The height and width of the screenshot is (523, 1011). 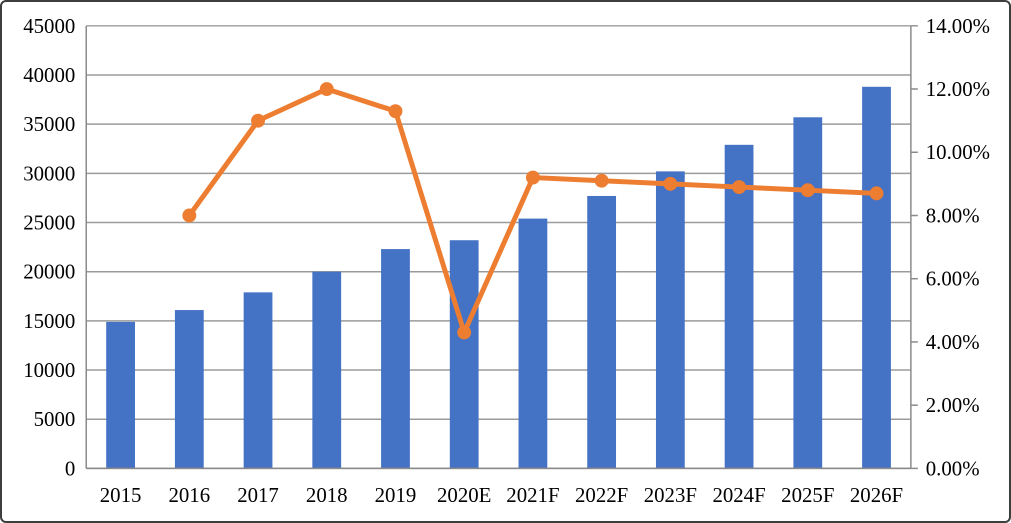 What do you see at coordinates (49, 75) in the screenshot?
I see `left-axis-label: 40000` at bounding box center [49, 75].